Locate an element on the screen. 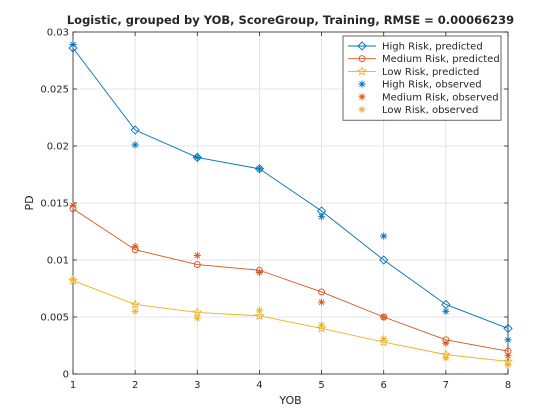 The width and height of the screenshot is (560, 420). y-tick-label: 0.015 is located at coordinates (54, 204).